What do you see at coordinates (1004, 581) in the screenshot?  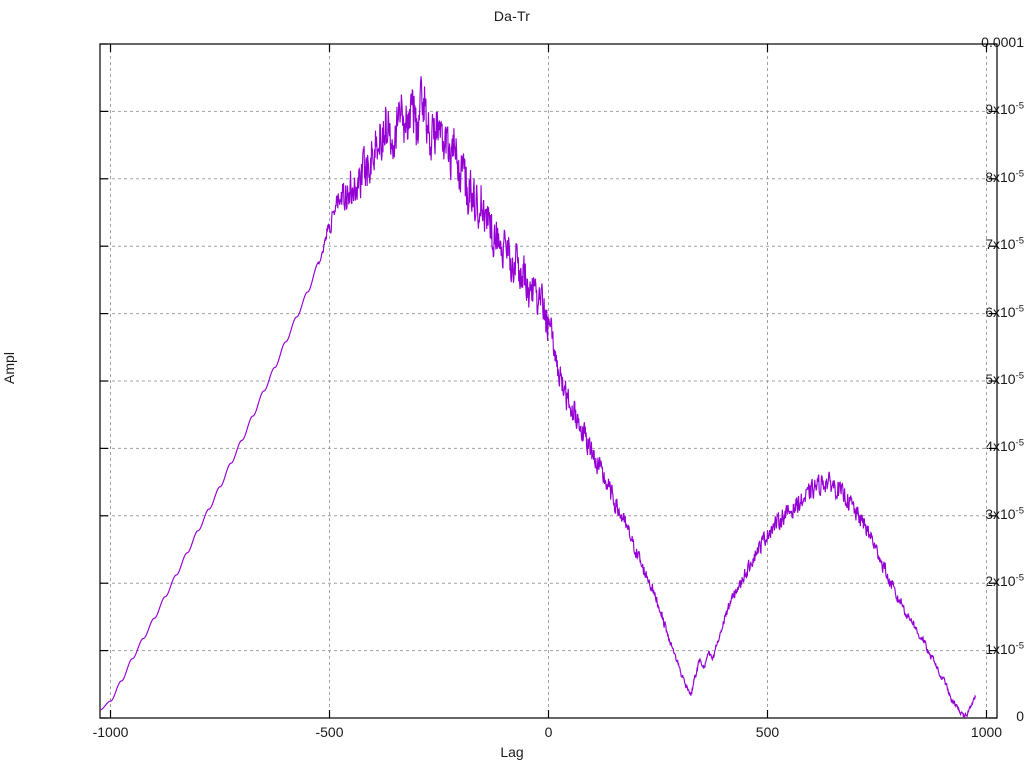 I see `y-tick-label: 2x10⁻⁵` at bounding box center [1004, 581].